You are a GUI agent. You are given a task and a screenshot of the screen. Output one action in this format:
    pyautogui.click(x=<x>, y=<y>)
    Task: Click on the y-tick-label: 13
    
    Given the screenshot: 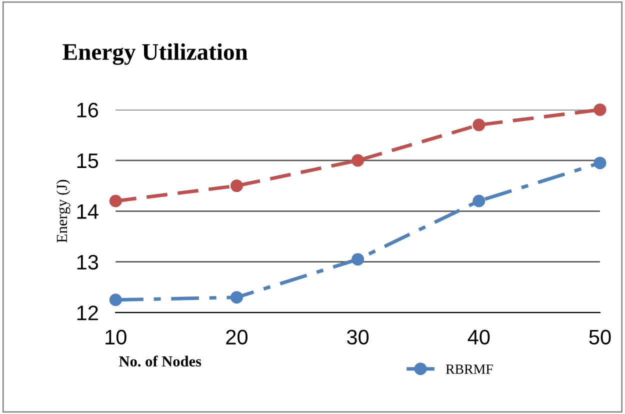 What is the action you would take?
    pyautogui.click(x=87, y=262)
    